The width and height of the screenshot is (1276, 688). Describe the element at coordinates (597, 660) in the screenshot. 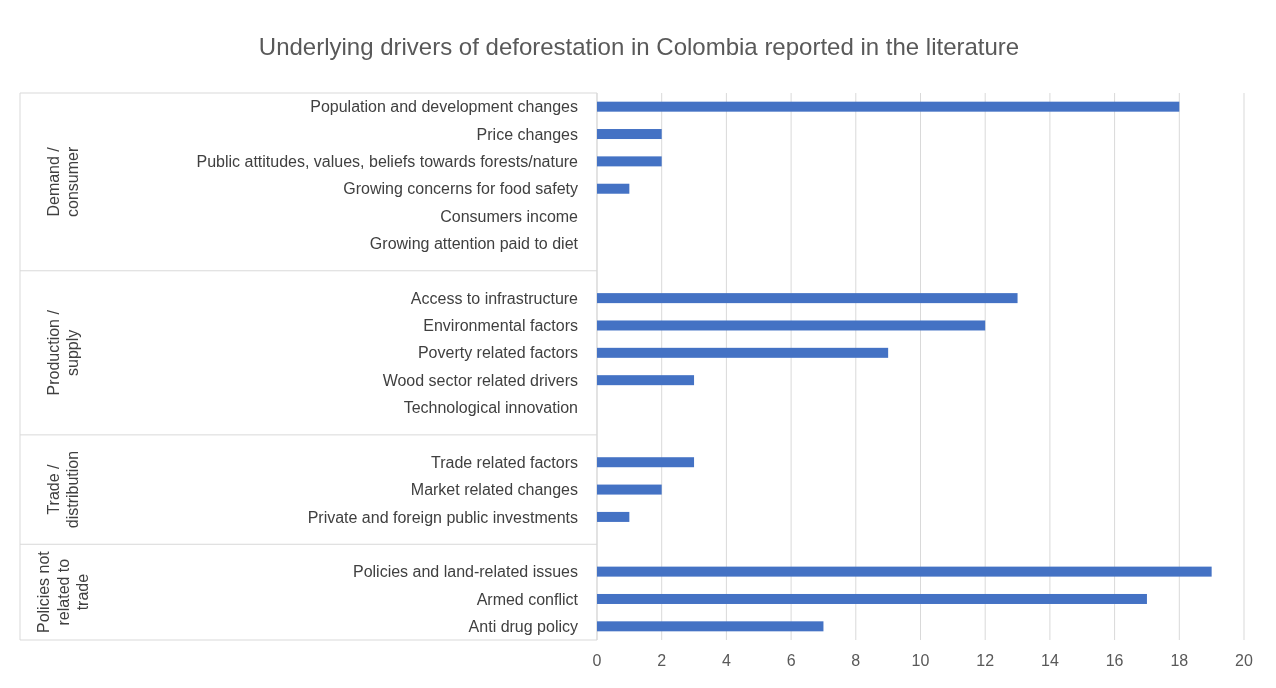

I see `x-tick-label: 0` at that location.